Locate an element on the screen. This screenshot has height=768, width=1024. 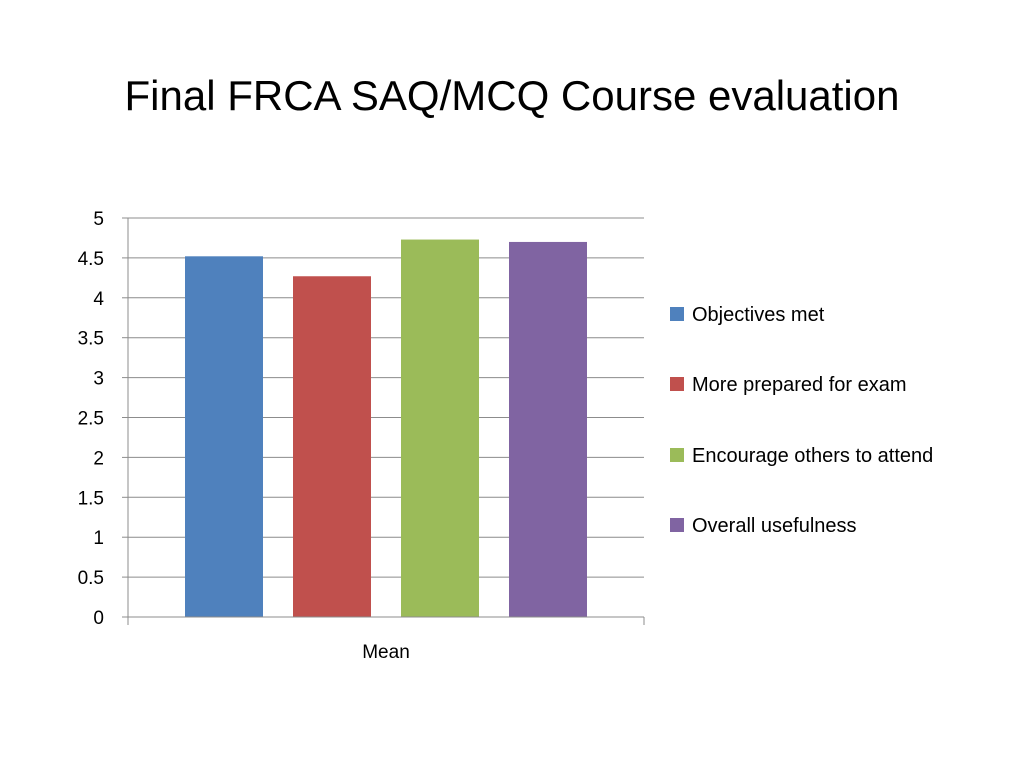
legend-label: Overall usefulness is located at coordinates (774, 526).